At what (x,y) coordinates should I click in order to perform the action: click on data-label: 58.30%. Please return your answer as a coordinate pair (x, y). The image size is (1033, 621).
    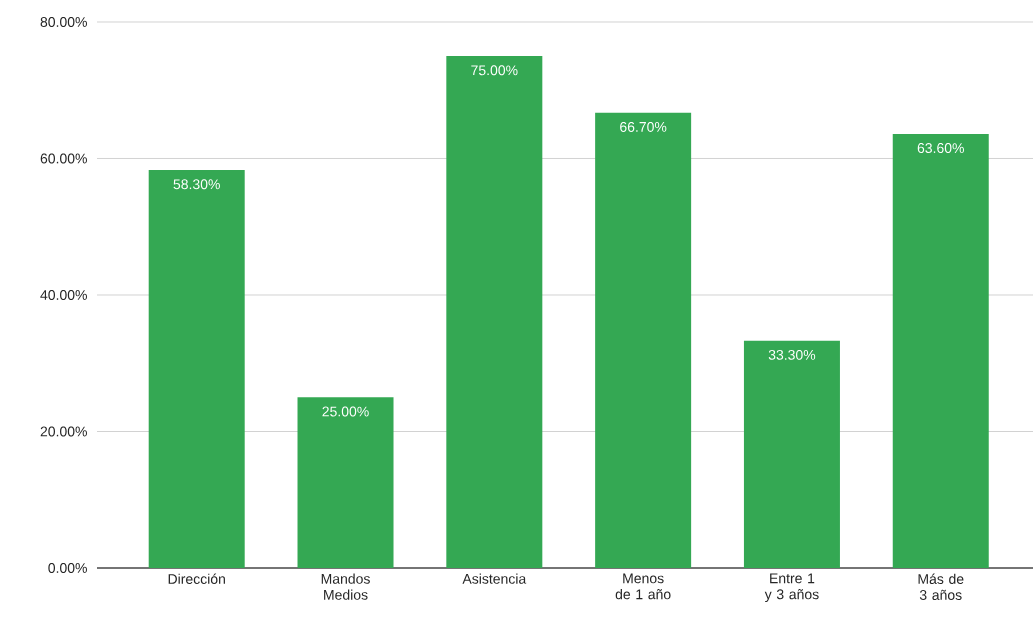
    Looking at the image, I should click on (196, 184).